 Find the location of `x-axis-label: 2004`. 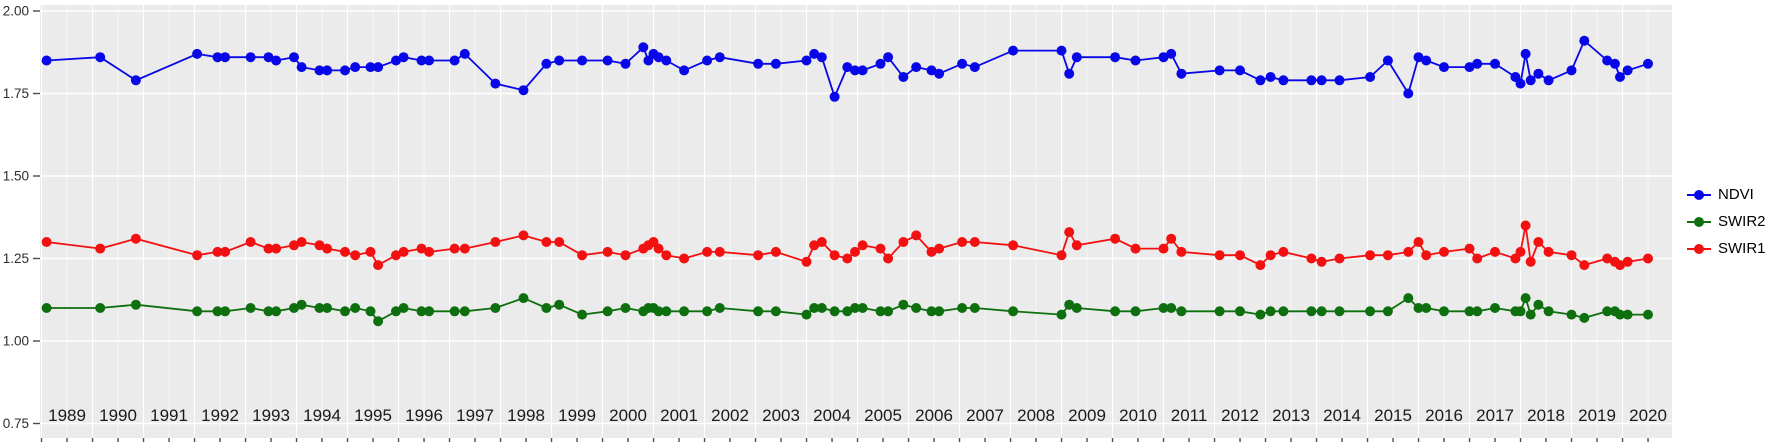

x-axis-label: 2004 is located at coordinates (832, 415).